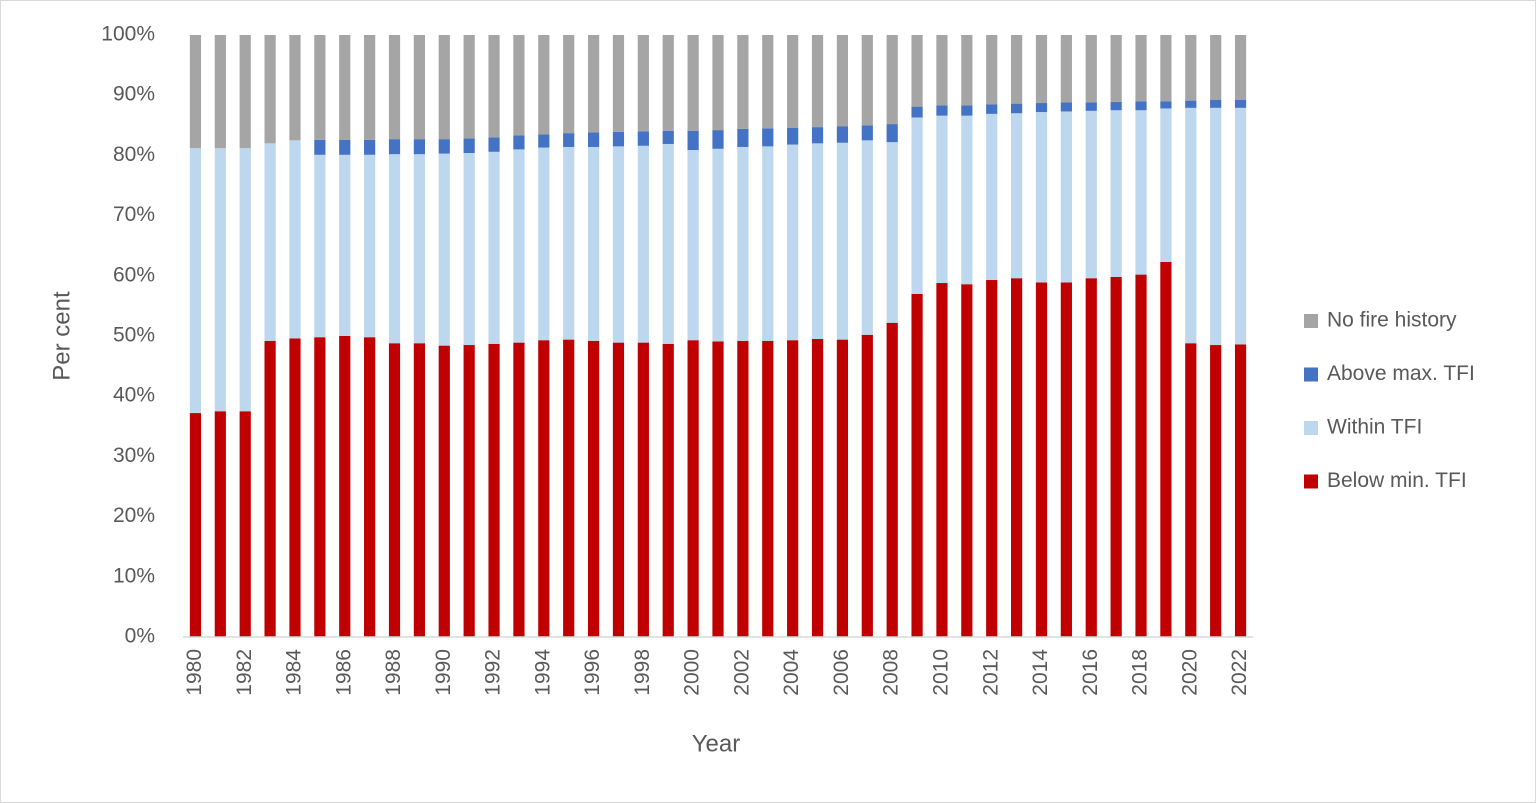 Image resolution: width=1536 pixels, height=803 pixels. What do you see at coordinates (1090, 672) in the screenshot?
I see `x-tick-label: 2016` at bounding box center [1090, 672].